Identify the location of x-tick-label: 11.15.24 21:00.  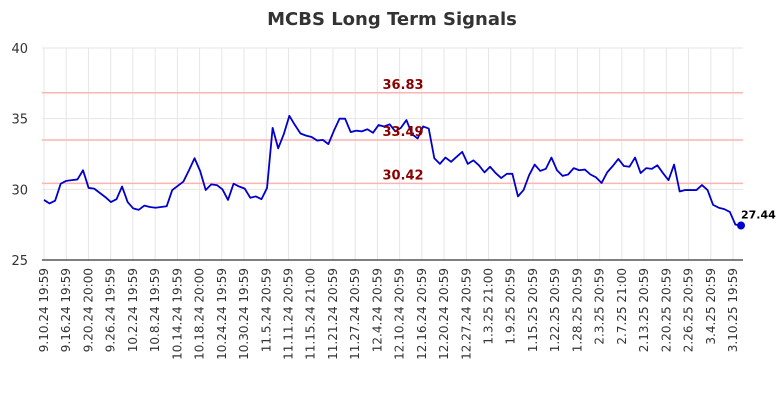
(311, 314).